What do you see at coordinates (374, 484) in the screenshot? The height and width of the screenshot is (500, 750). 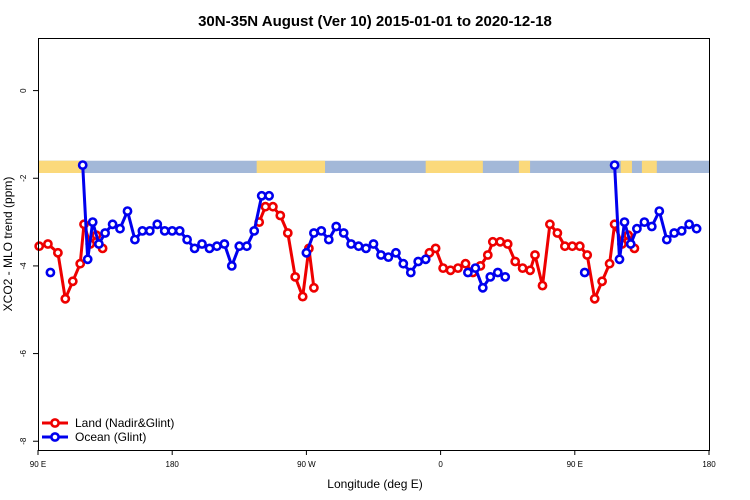 I see `x-axis-label: Longitude (deg E)` at bounding box center [374, 484].